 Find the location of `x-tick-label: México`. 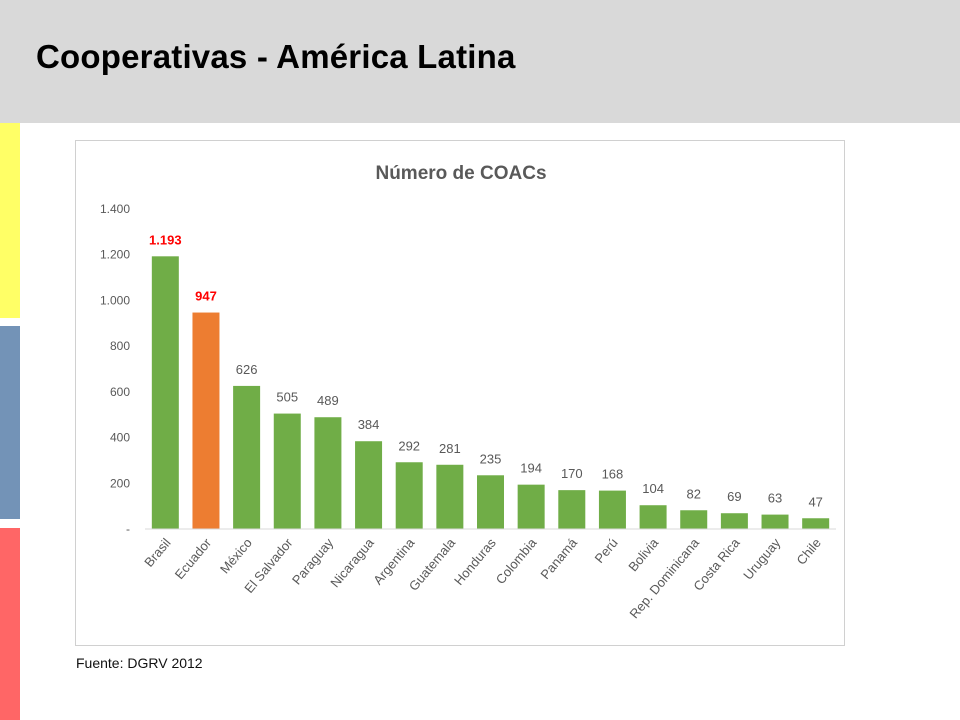

x-tick-label: México is located at coordinates (236, 555).